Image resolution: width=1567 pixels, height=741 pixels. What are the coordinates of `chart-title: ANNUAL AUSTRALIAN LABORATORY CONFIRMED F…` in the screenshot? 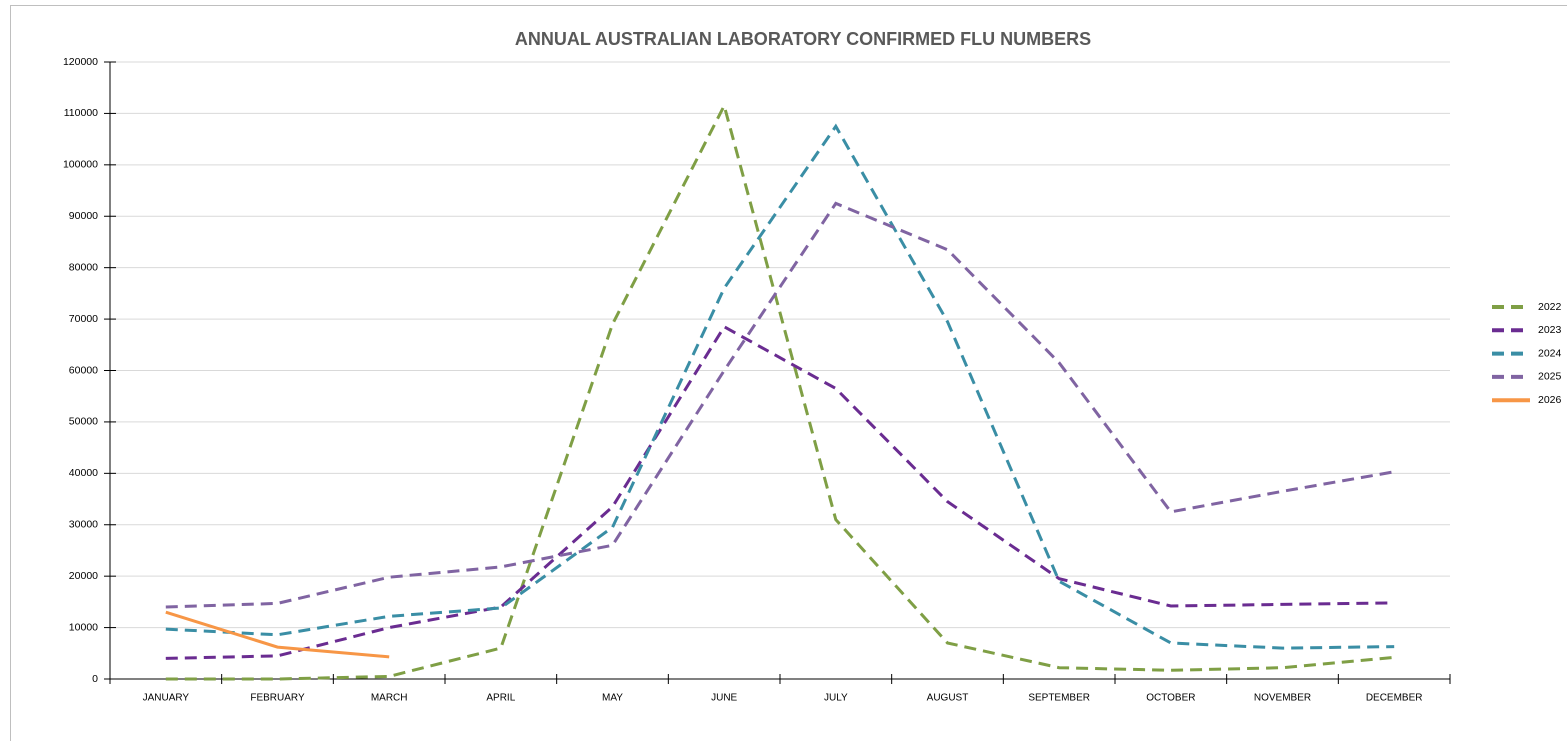 It's located at (803, 39).